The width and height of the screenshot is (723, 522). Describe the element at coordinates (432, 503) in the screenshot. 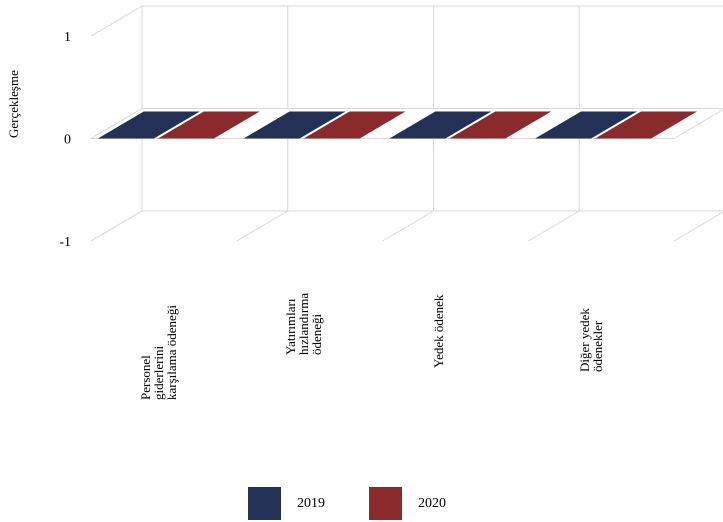

I see `legend-label-2020: 2020` at that location.